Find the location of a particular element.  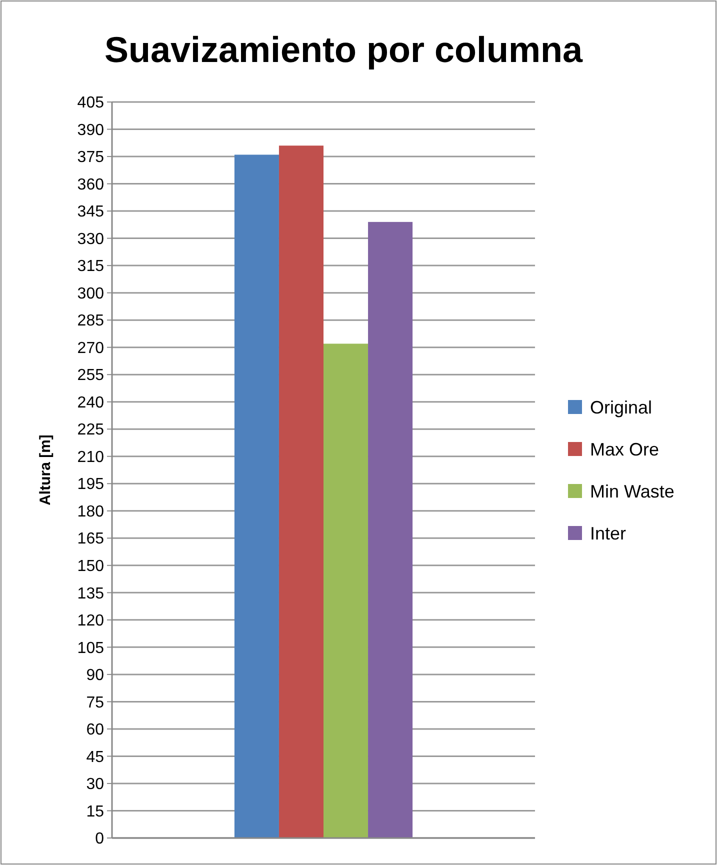

y-tick-label: 315 is located at coordinates (90, 267).